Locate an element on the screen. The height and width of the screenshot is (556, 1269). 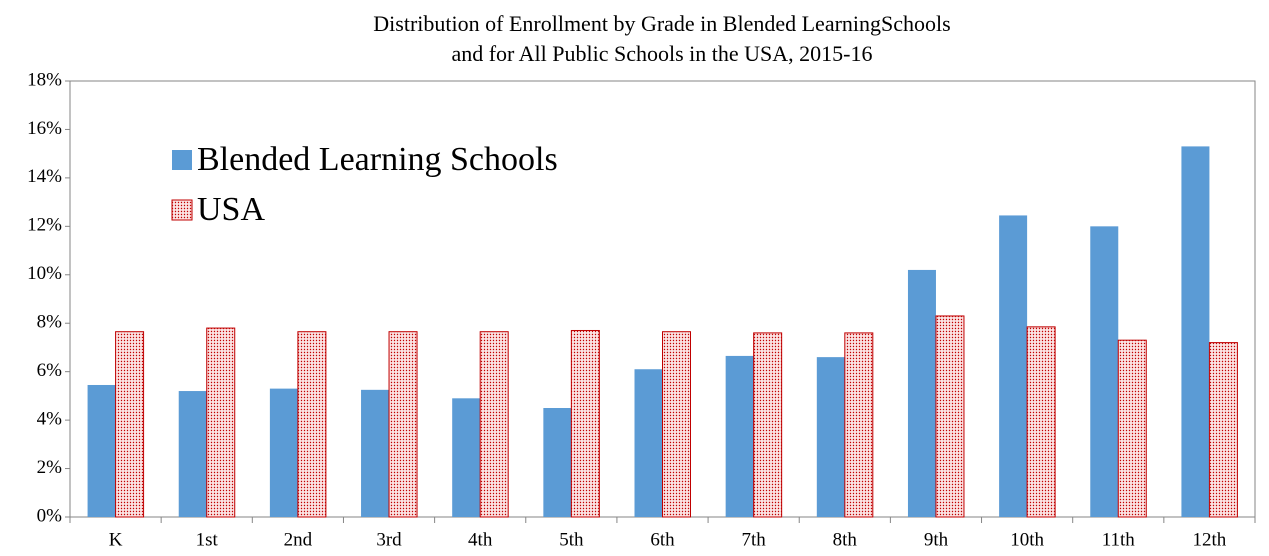
x-tick-label: 7th is located at coordinates (754, 539).